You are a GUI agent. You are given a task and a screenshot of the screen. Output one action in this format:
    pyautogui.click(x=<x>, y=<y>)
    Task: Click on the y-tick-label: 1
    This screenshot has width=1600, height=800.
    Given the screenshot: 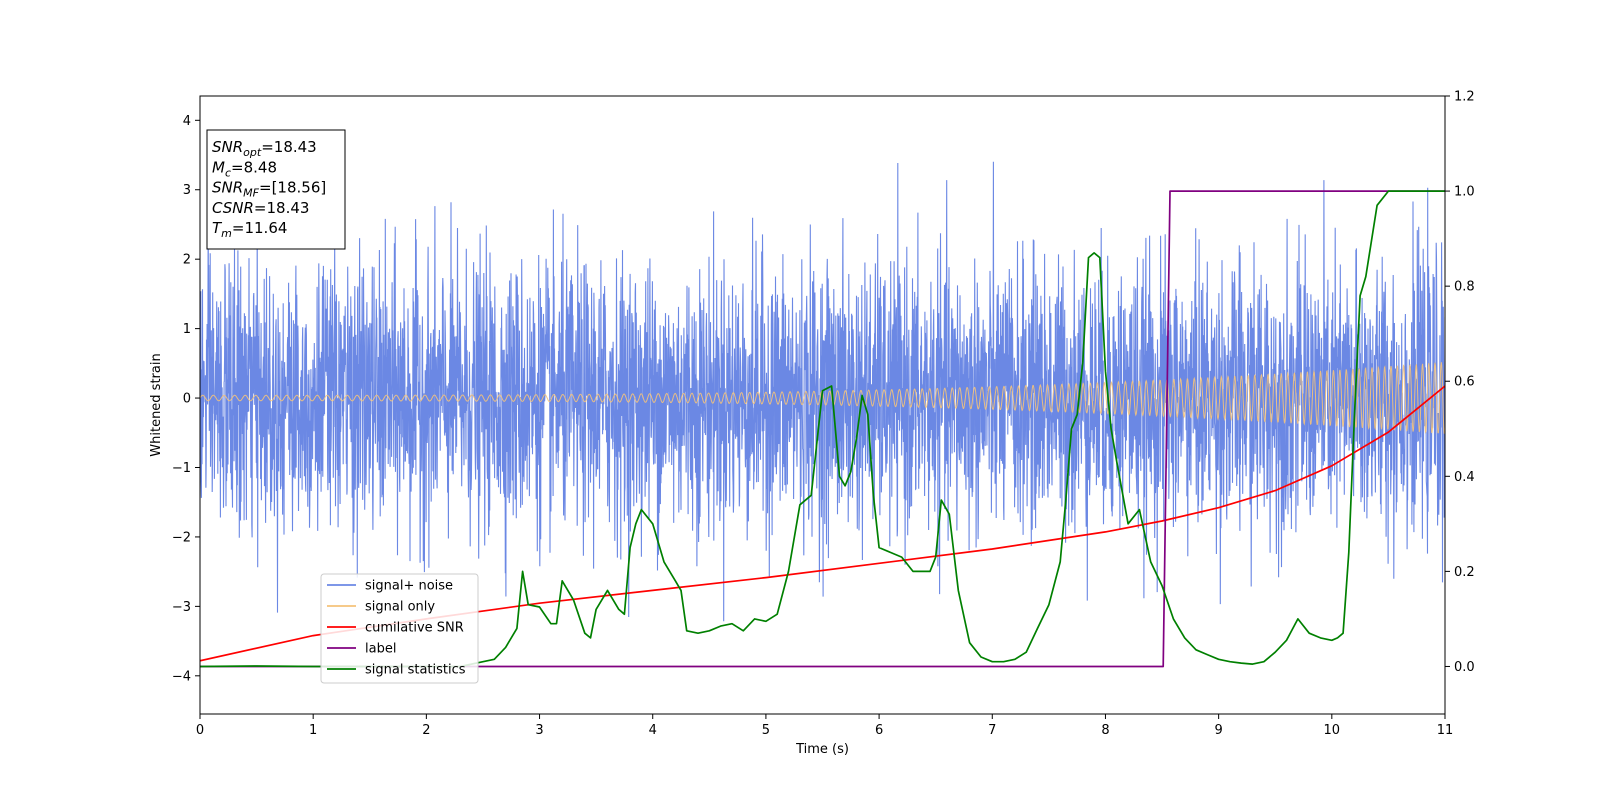 What is the action you would take?
    pyautogui.click(x=187, y=329)
    